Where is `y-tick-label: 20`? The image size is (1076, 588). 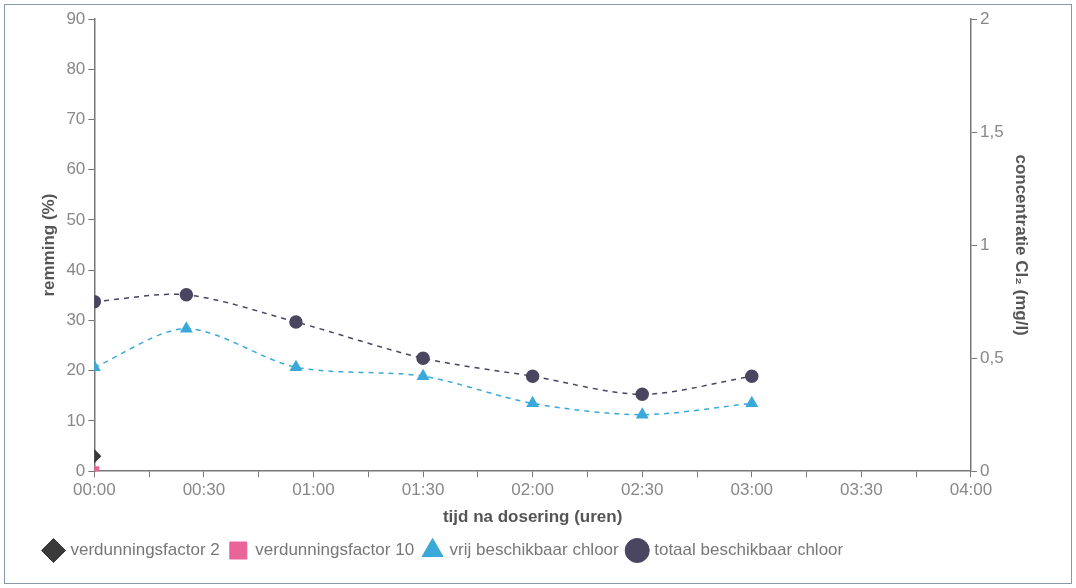
y-tick-label: 20 is located at coordinates (76, 370).